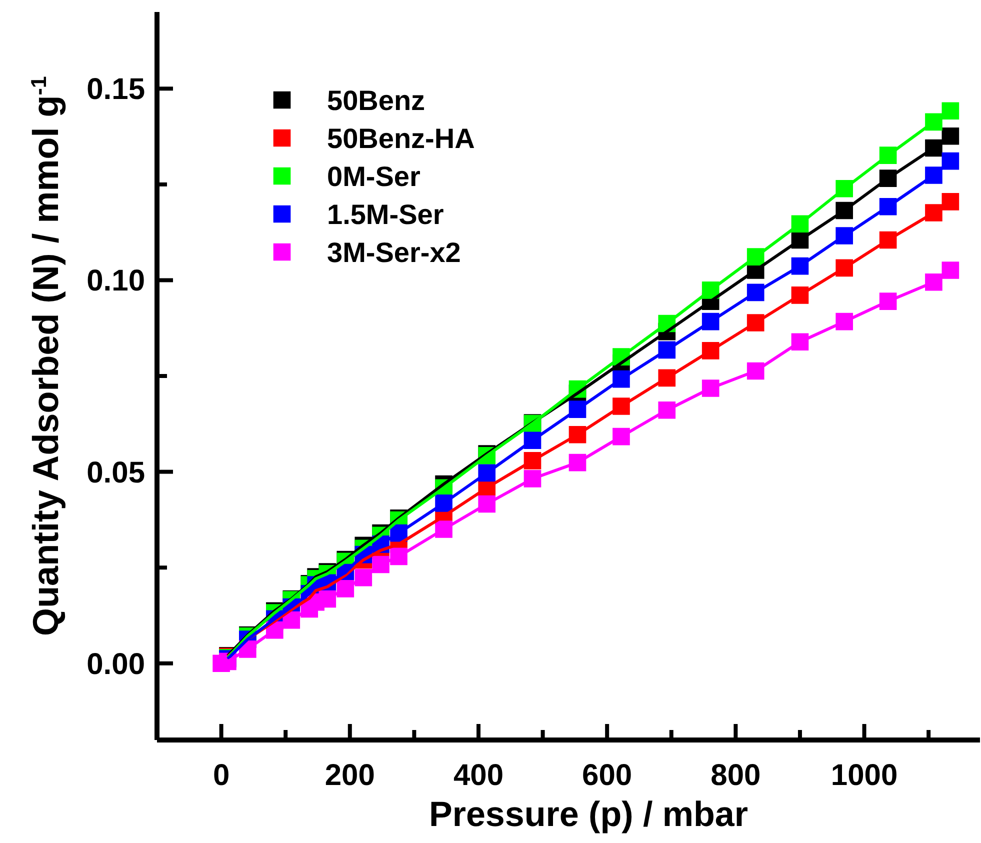 This screenshot has width=981, height=843. What do you see at coordinates (864, 775) in the screenshot?
I see `x-tick-label: 1000` at bounding box center [864, 775].